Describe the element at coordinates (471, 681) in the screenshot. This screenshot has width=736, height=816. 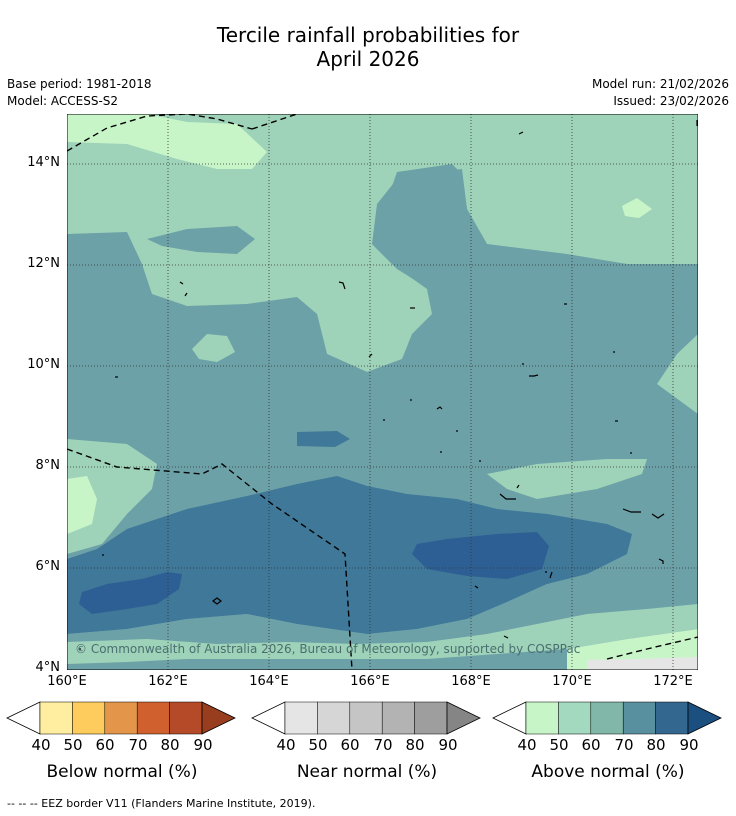
I see `x-tick-168e: 168°E` at that location.